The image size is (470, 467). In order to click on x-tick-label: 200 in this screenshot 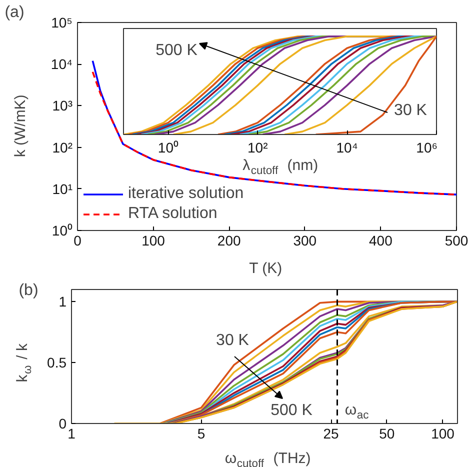, I will do `click(229, 240)`.